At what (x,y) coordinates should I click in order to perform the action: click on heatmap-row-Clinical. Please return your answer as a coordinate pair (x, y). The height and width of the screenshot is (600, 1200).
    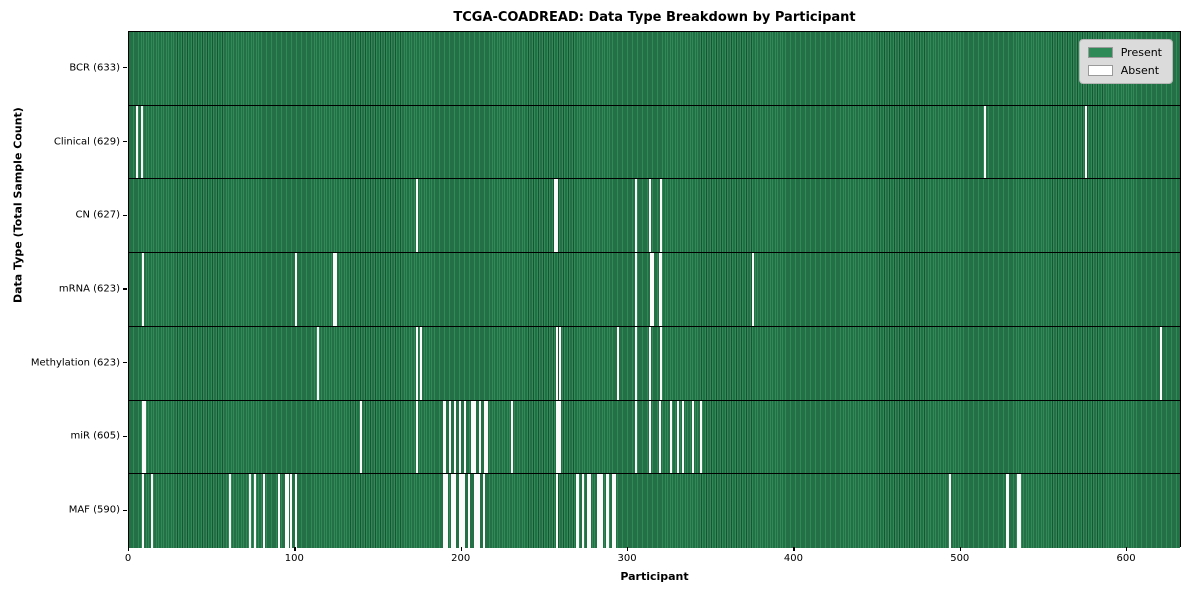
    Looking at the image, I should click on (654, 142).